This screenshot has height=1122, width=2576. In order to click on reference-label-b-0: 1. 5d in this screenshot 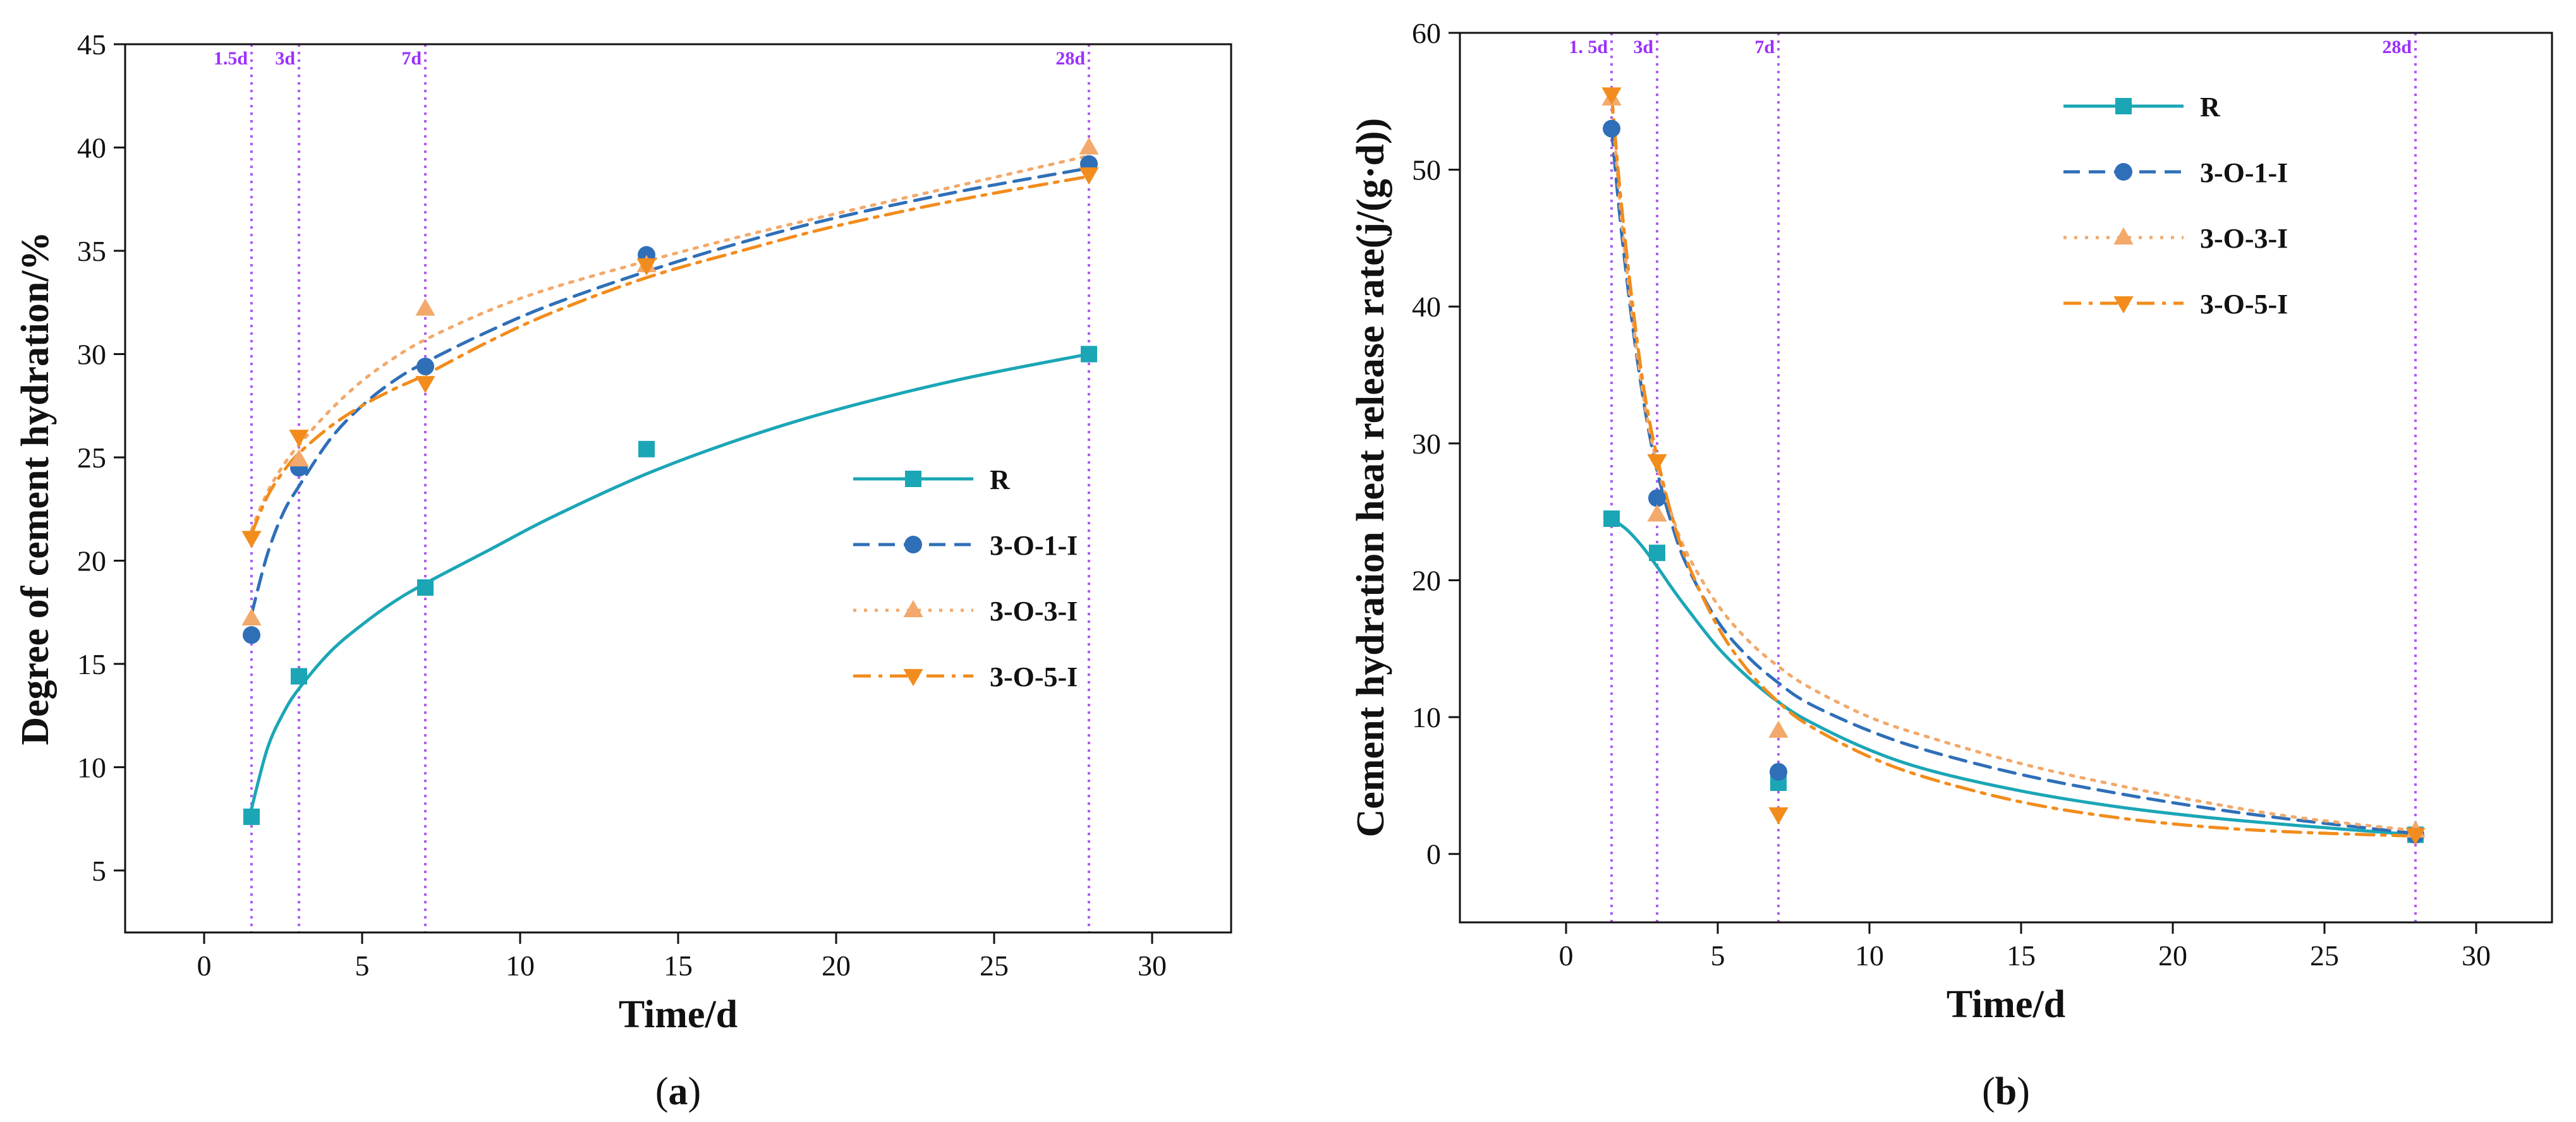, I will do `click(1588, 47)`.